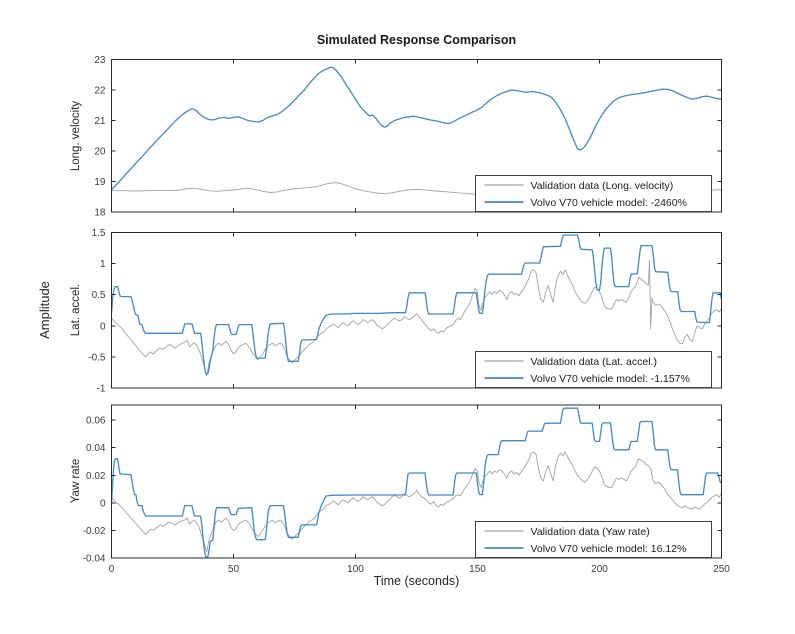 This screenshot has width=795, height=634. Describe the element at coordinates (590, 532) in the screenshot. I see `legend-label-yaw-rate-validation: Validation data (Yaw rate)` at that location.